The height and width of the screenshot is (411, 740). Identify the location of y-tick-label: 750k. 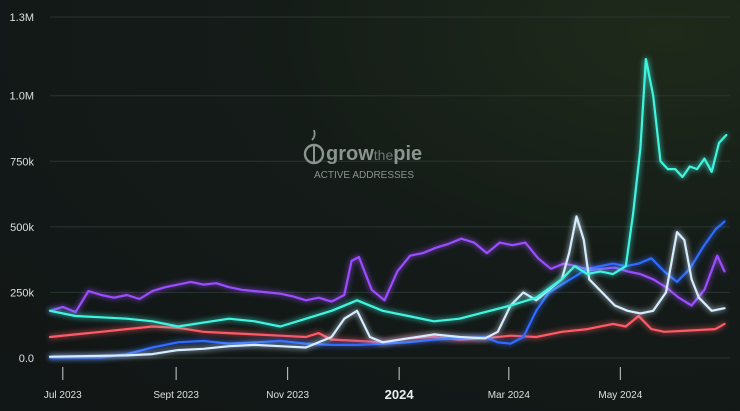
(22, 162).